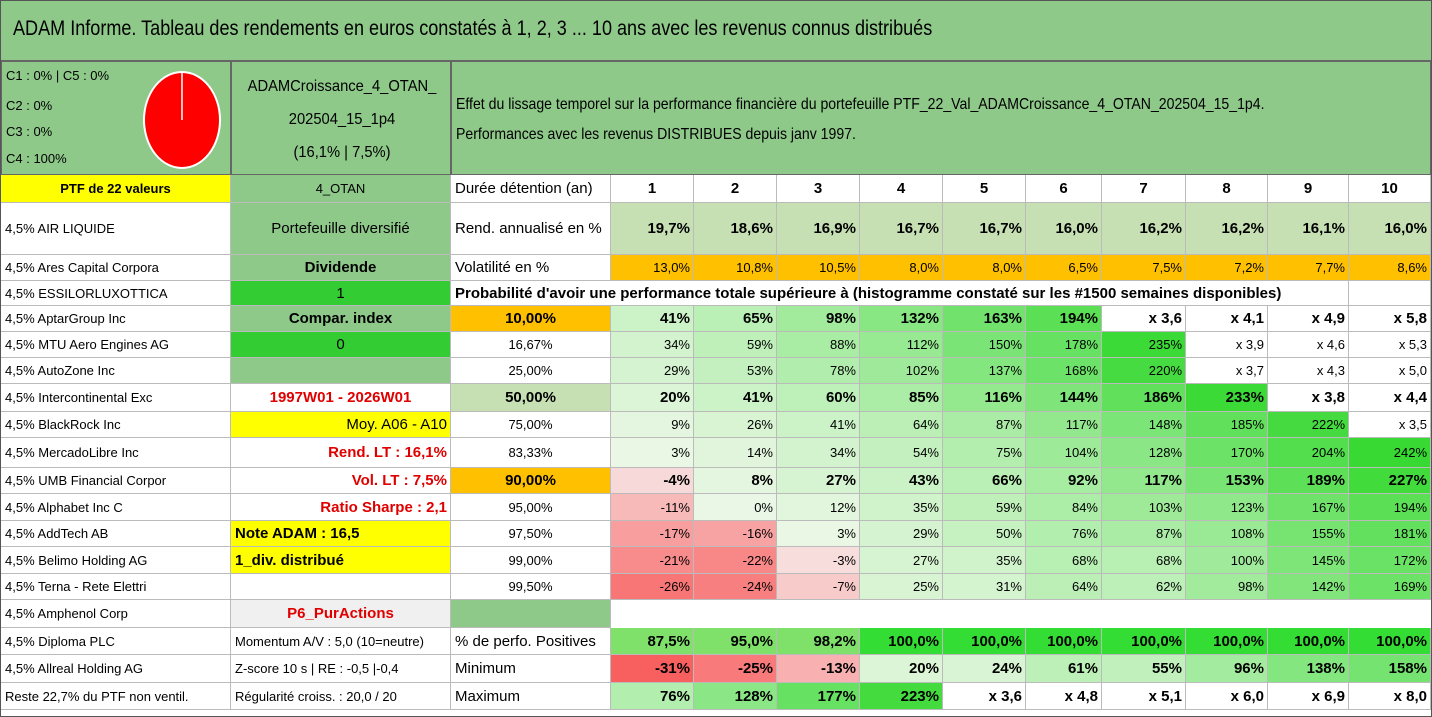  I want to click on cell-text: 5, so click(984, 188).